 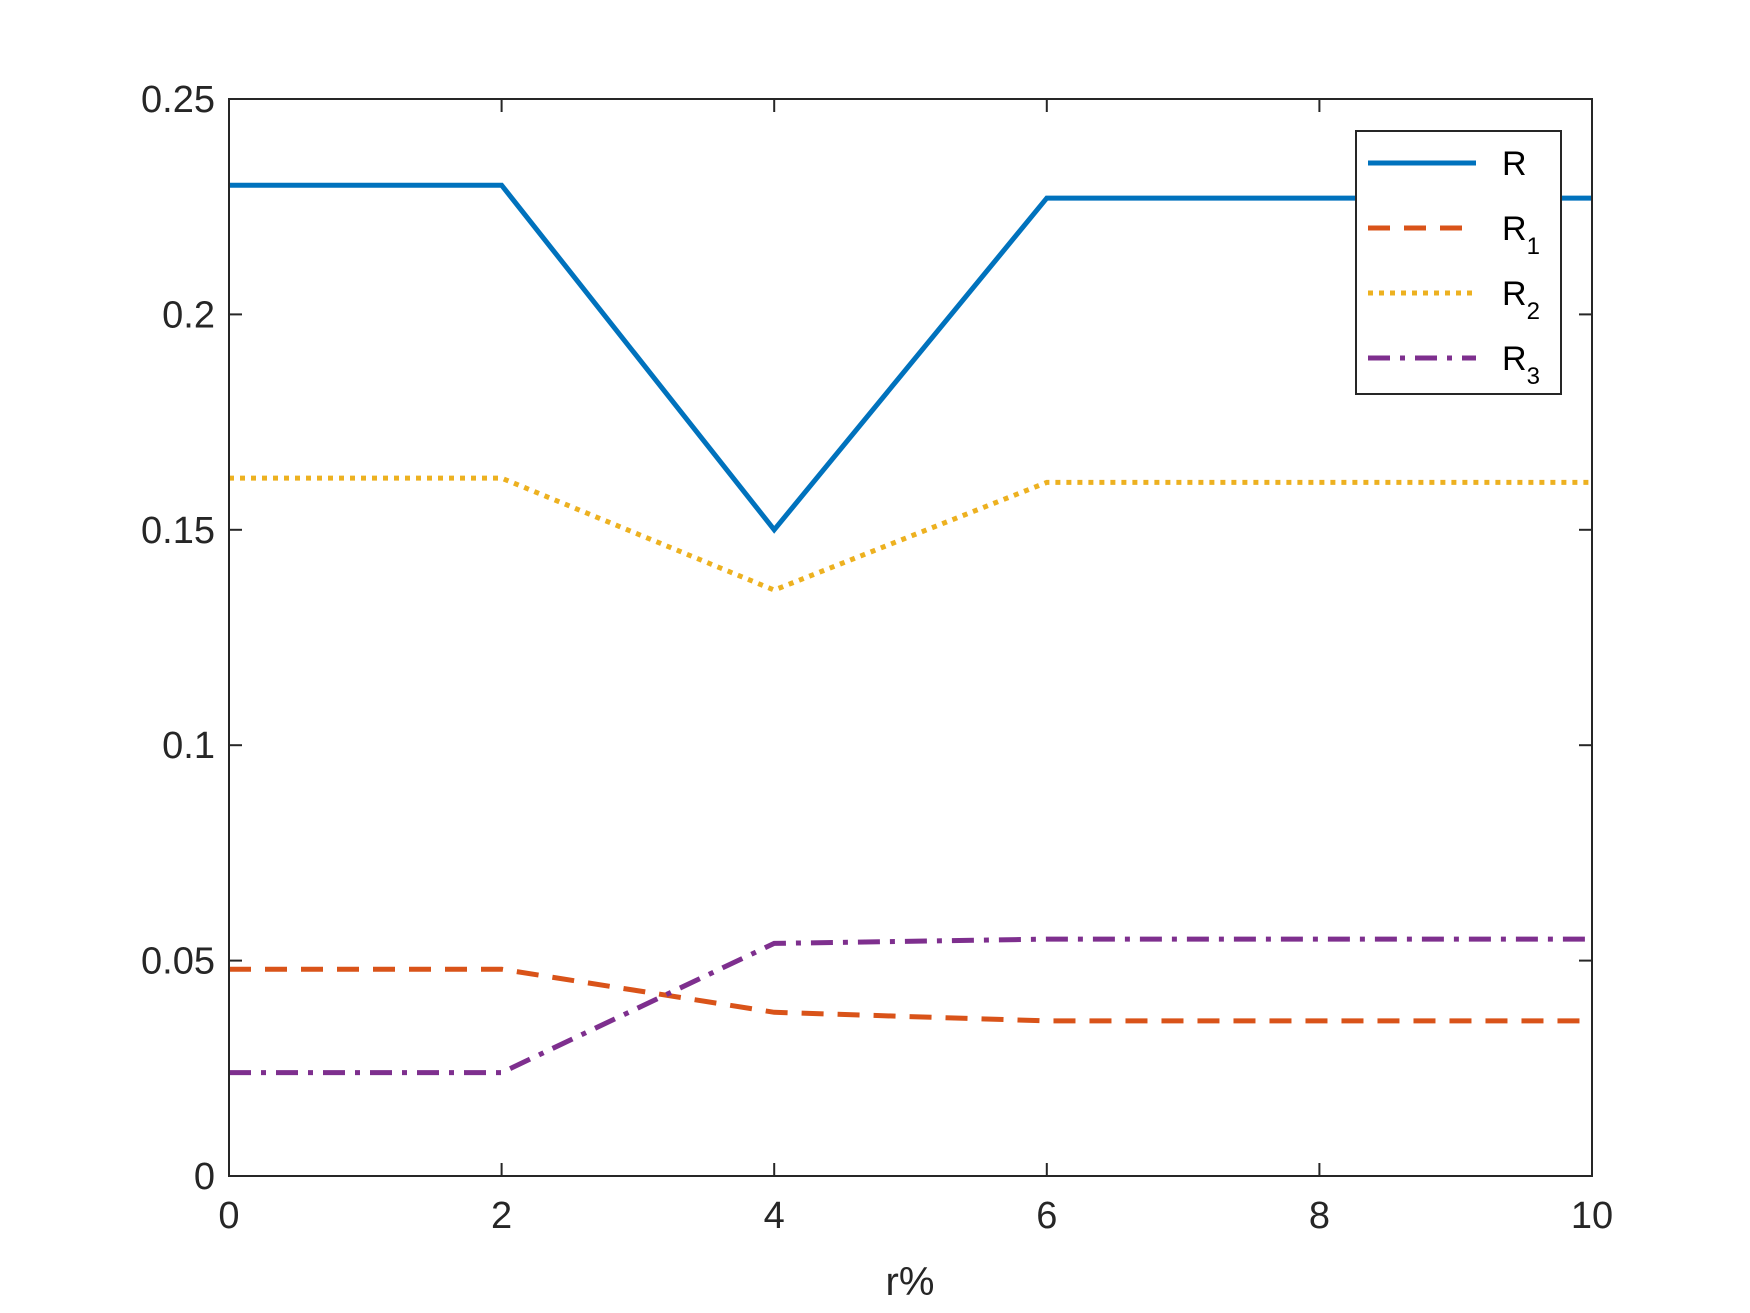 I want to click on series-line-r1, so click(x=910, y=995).